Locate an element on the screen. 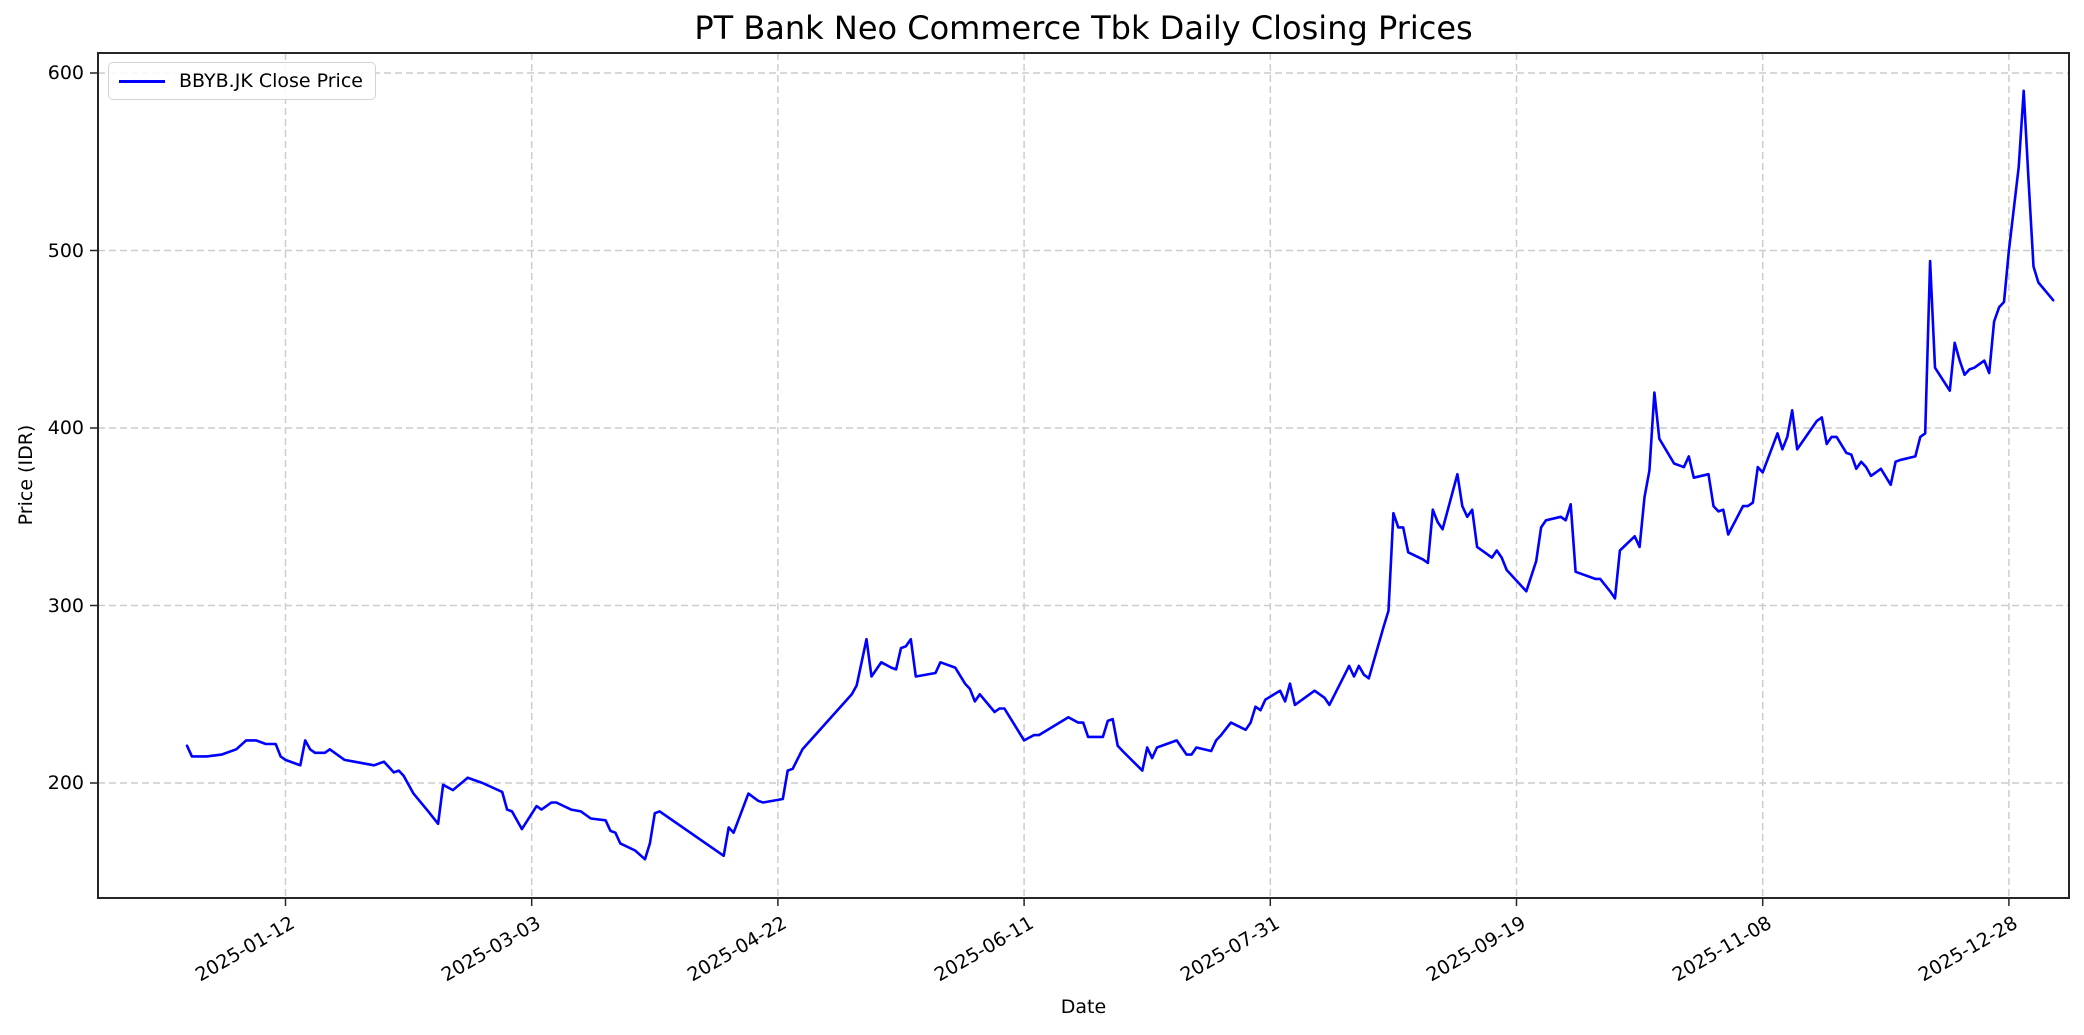 This screenshot has width=2084, height=1035. y-tick-label: 600 is located at coordinates (65, 73).